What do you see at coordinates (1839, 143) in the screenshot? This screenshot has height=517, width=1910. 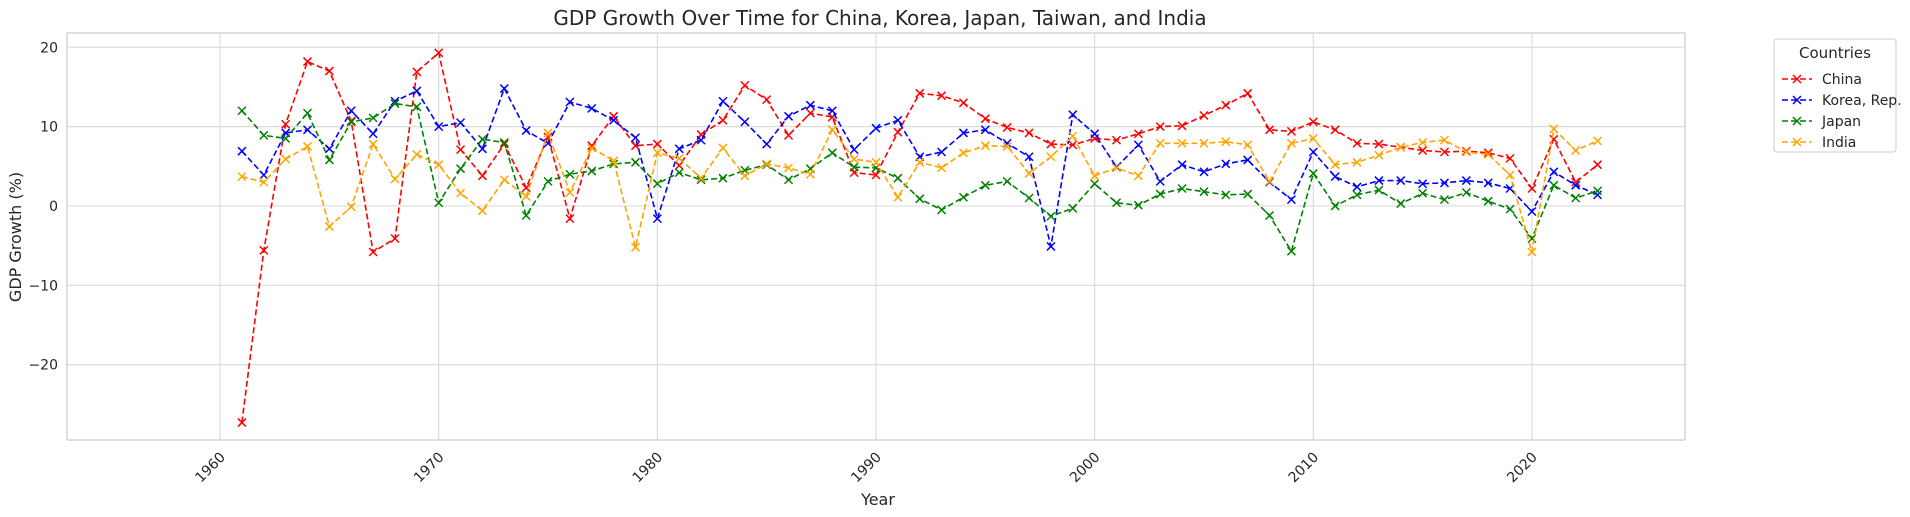 I see `legend-label: India` at bounding box center [1839, 143].